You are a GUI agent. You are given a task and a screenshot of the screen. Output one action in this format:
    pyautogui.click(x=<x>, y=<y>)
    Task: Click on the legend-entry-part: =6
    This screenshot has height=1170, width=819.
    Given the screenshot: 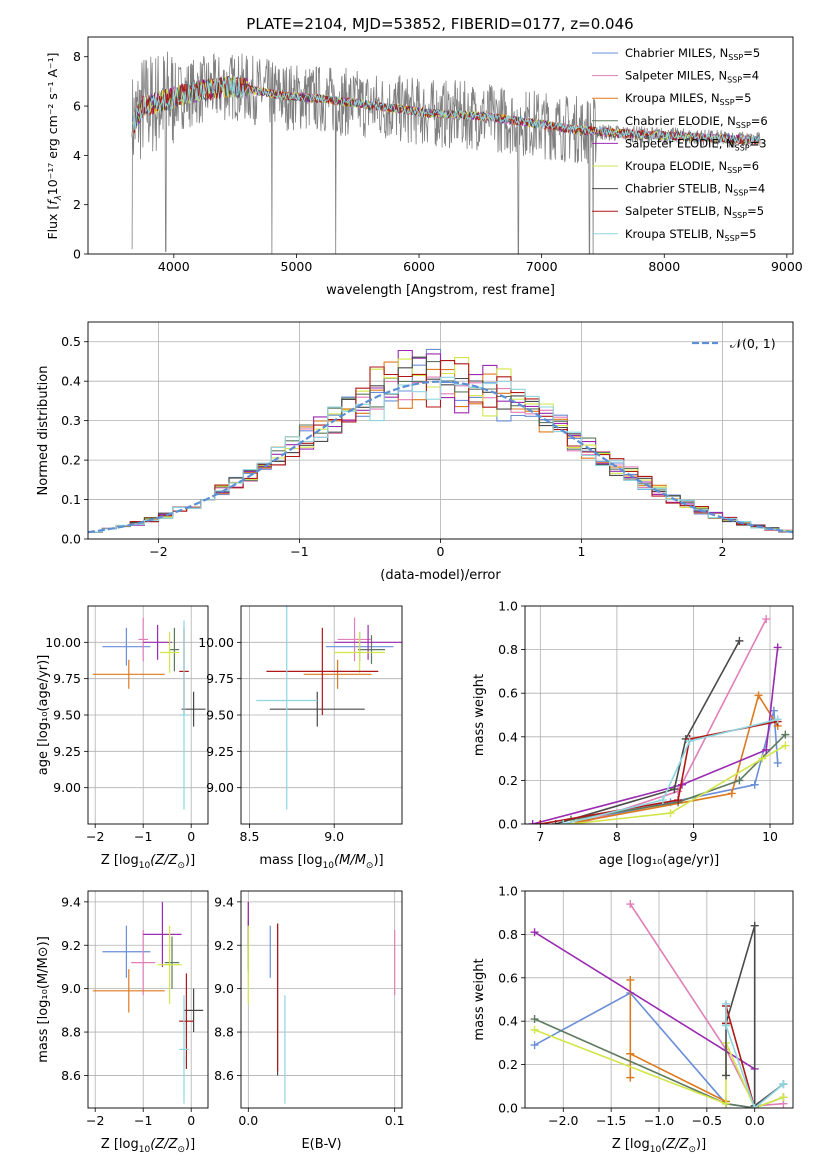 What is the action you would take?
    pyautogui.click(x=750, y=166)
    